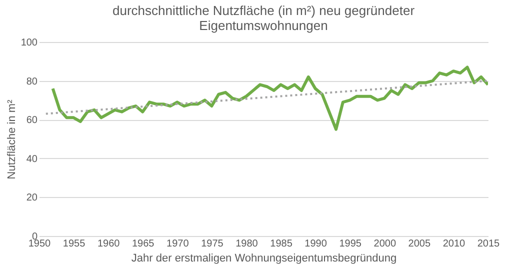  Describe the element at coordinates (454, 244) in the screenshot. I see `x-tick-label: 2010` at that location.